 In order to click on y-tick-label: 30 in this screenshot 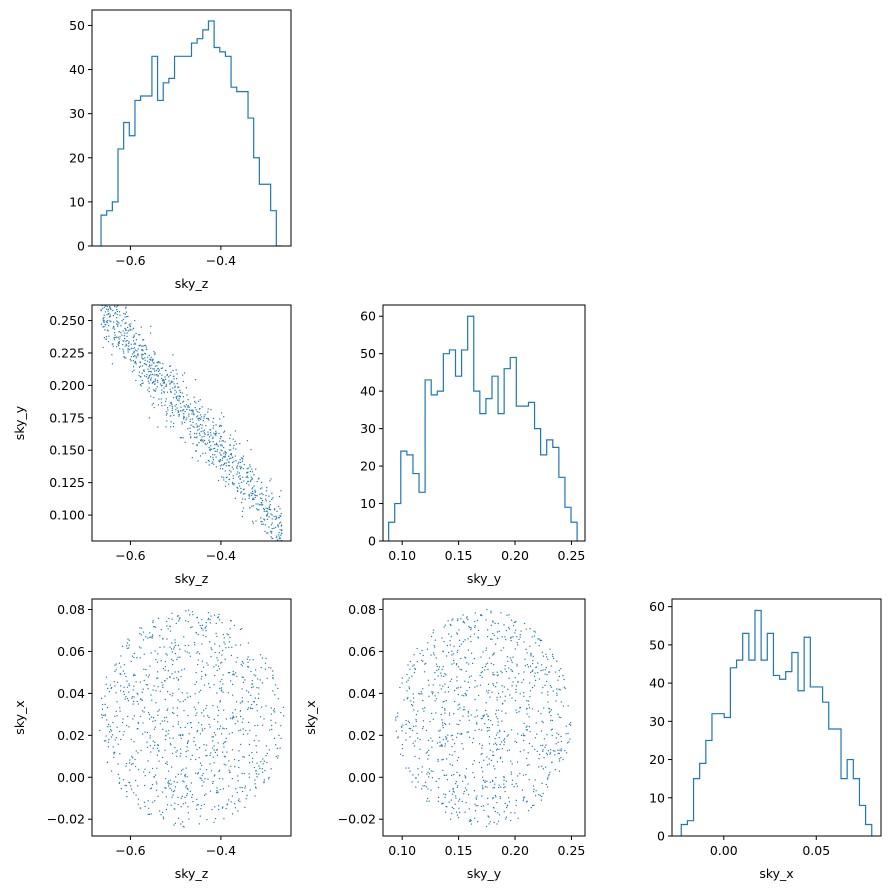, I will do `click(77, 113)`.